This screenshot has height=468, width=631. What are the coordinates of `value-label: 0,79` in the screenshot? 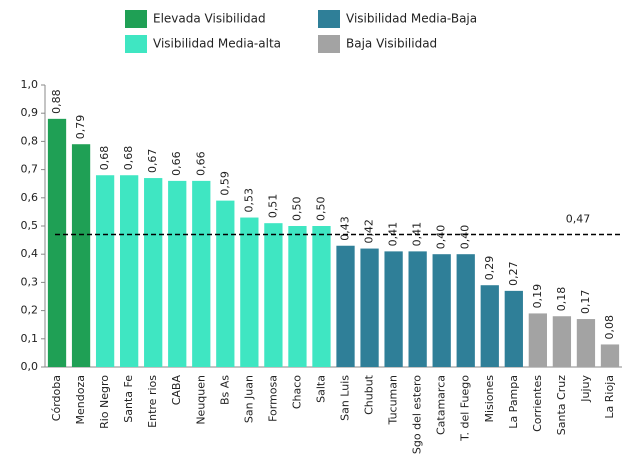 It's located at (80, 127).